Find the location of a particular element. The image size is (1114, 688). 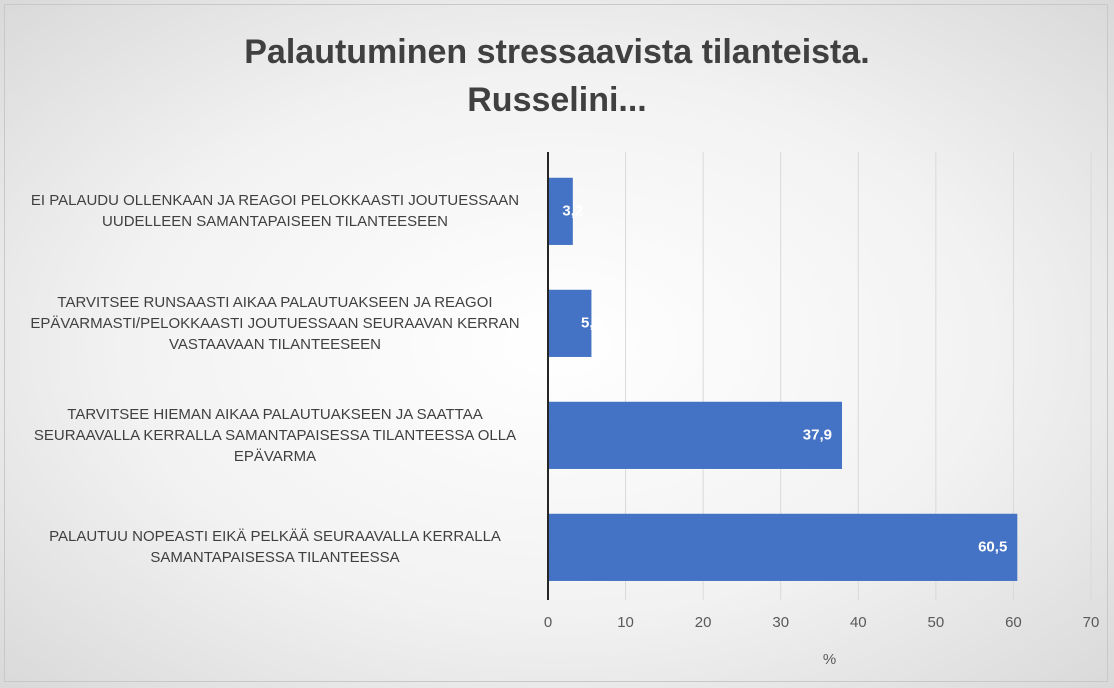

x-tick-label: 60 is located at coordinates (1013, 622).